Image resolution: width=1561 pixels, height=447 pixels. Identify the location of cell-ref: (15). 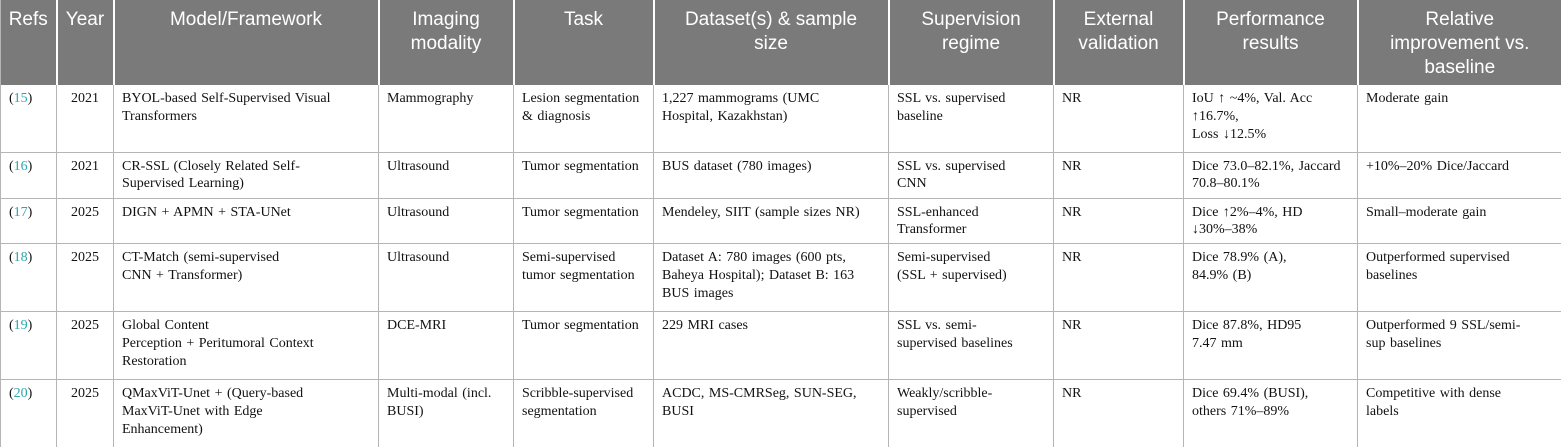
(28, 119).